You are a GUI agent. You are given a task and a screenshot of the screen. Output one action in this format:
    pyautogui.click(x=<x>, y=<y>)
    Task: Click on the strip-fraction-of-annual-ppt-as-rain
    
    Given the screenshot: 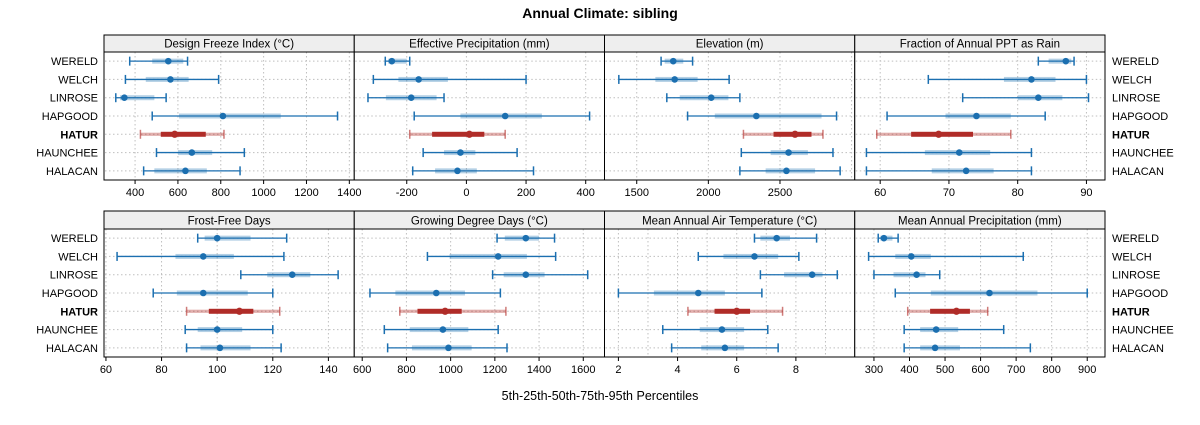 What is the action you would take?
    pyautogui.click(x=980, y=43)
    